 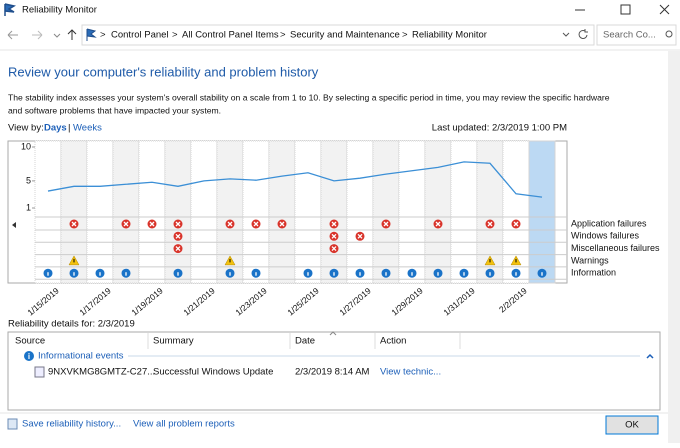 I want to click on stability-line, so click(x=295, y=179).